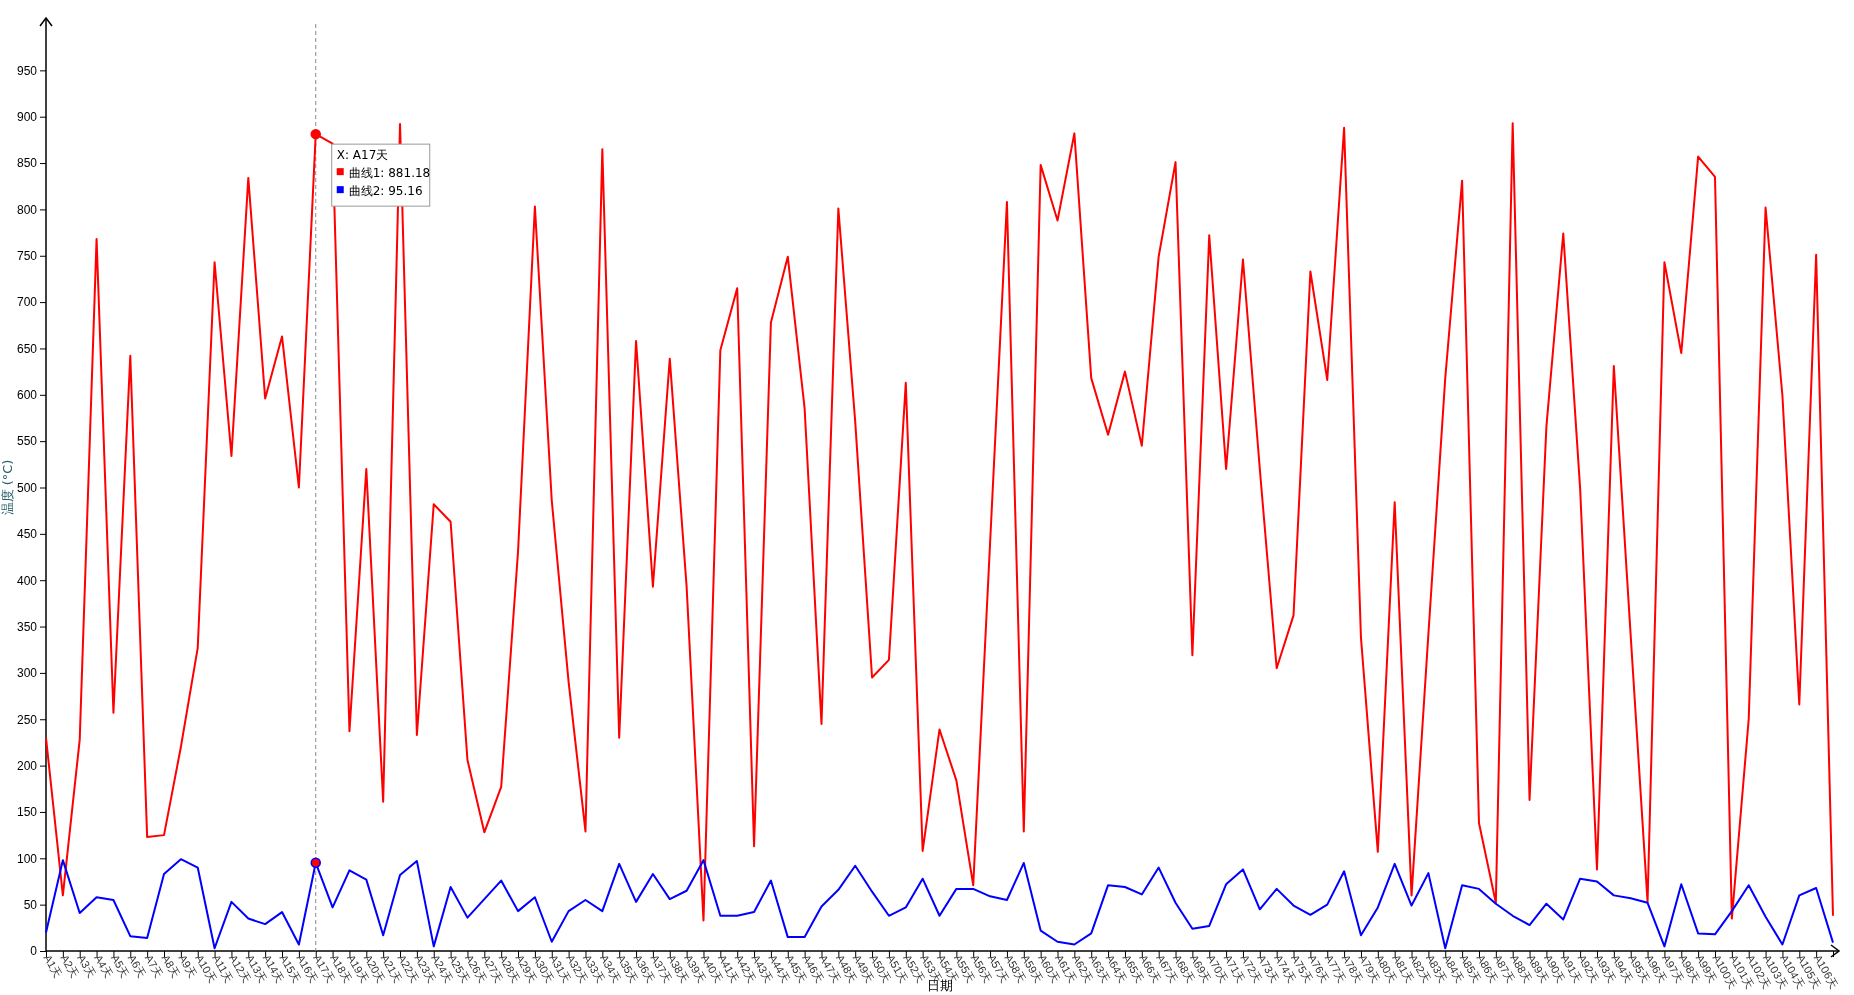 Image resolution: width=1854 pixels, height=995 pixels. Describe the element at coordinates (939, 903) in the screenshot. I see `line-series` at that location.